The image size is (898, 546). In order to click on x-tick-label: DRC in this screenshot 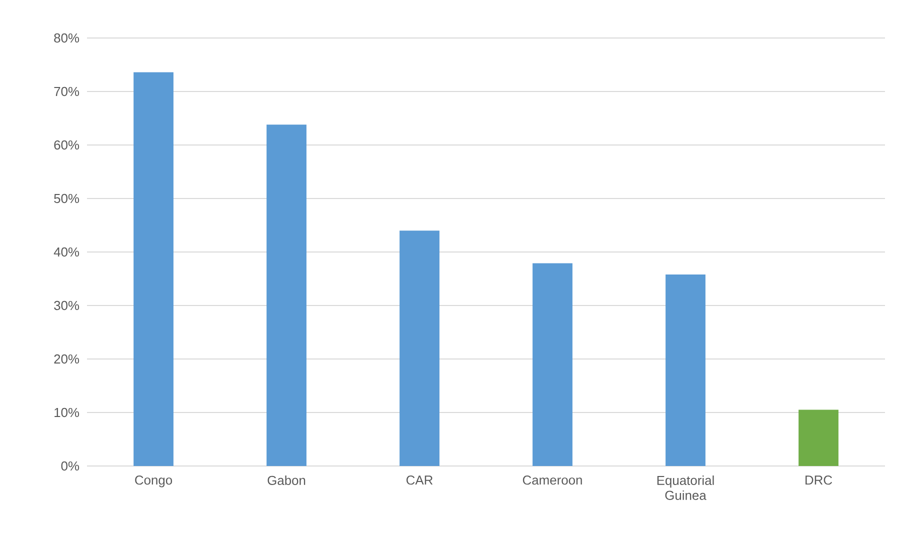, I will do `click(819, 480)`.